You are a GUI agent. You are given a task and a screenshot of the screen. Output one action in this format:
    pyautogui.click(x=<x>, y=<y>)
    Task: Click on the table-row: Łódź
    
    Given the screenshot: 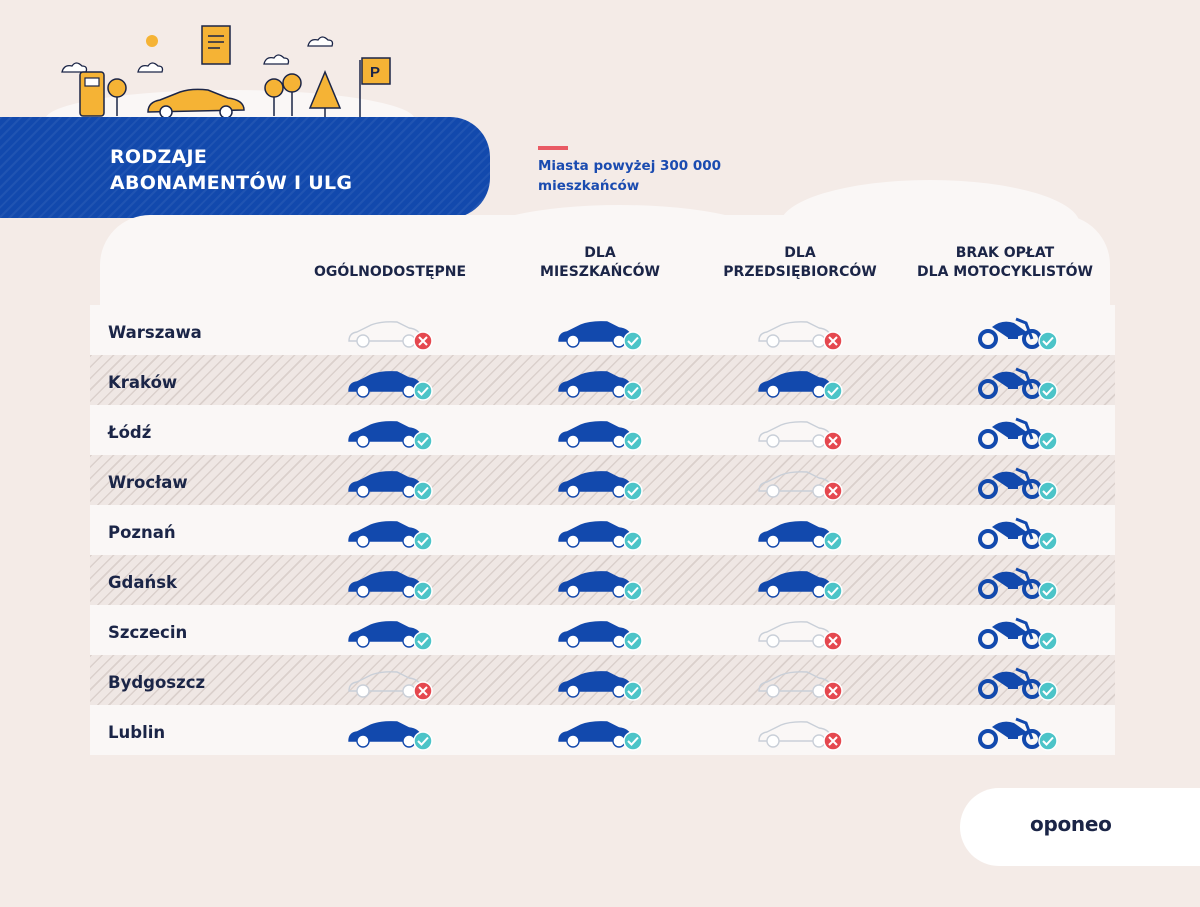 What is the action you would take?
    pyautogui.click(x=602, y=430)
    